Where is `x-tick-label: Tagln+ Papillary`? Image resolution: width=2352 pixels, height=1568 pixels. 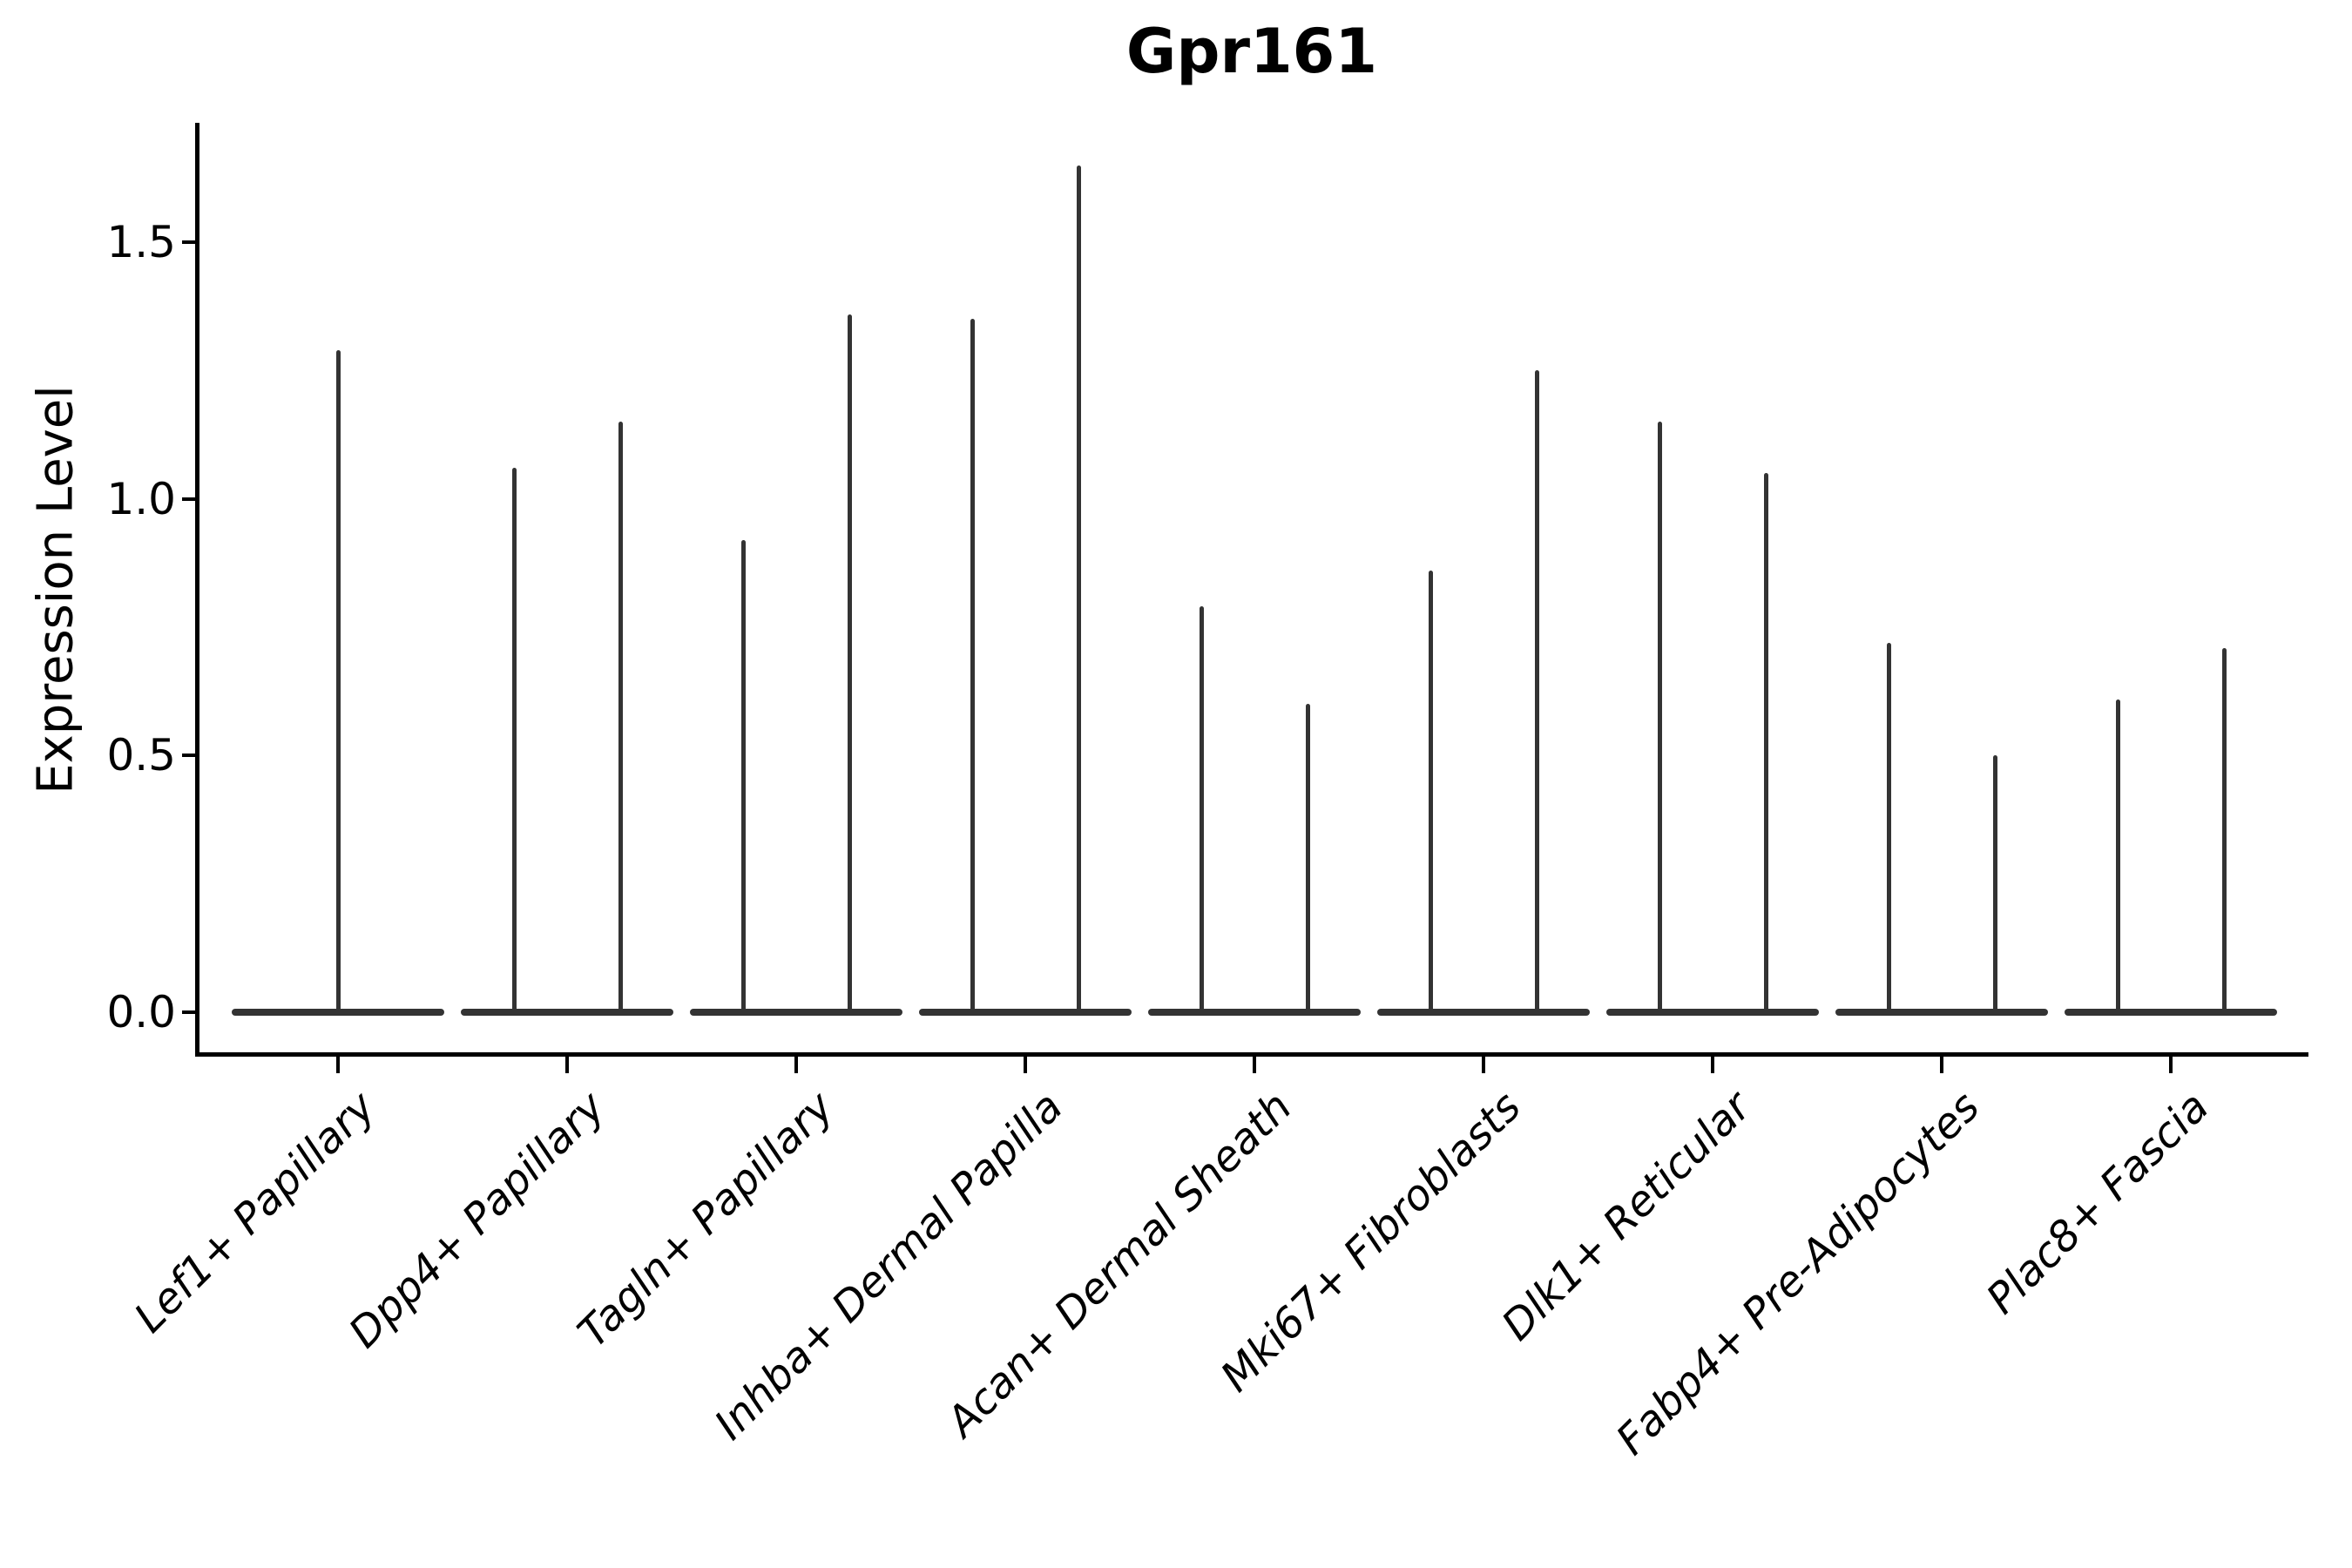 x-tick-label: Tagln+ Papillary is located at coordinates (706, 1219).